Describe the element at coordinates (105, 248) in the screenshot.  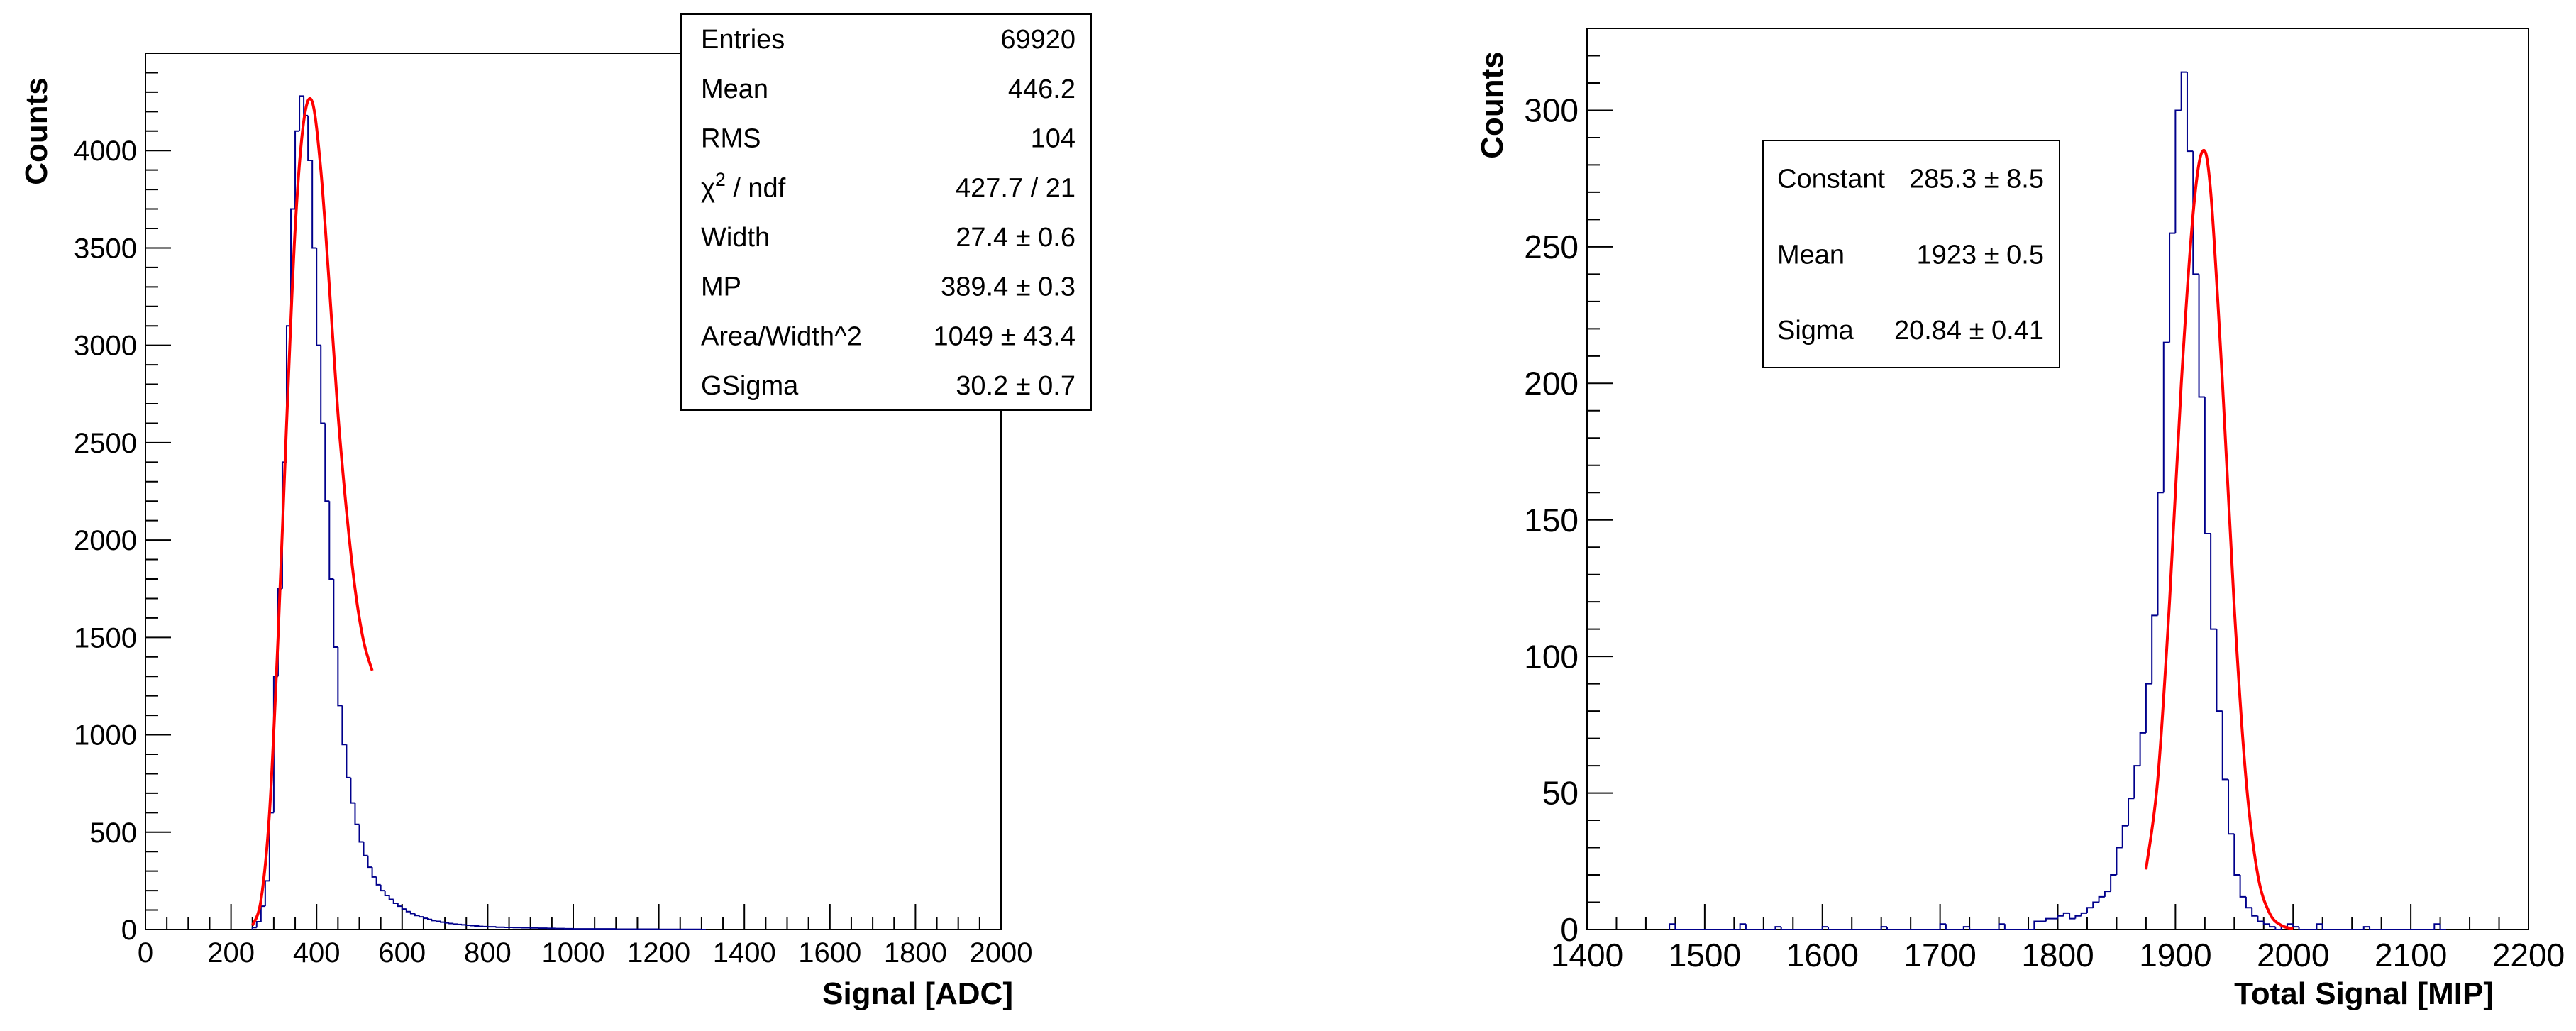
I see `y-tick-label: 3500` at that location.